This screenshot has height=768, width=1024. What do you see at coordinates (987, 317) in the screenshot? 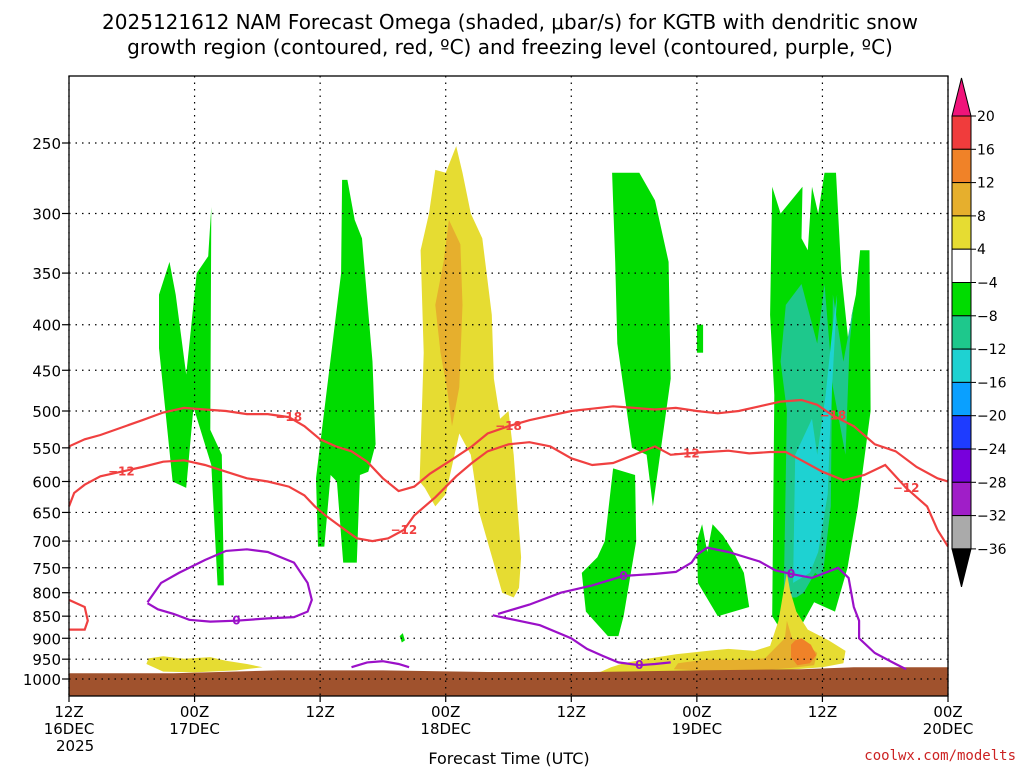
I see `colorbar-label-6: −8` at bounding box center [987, 317].